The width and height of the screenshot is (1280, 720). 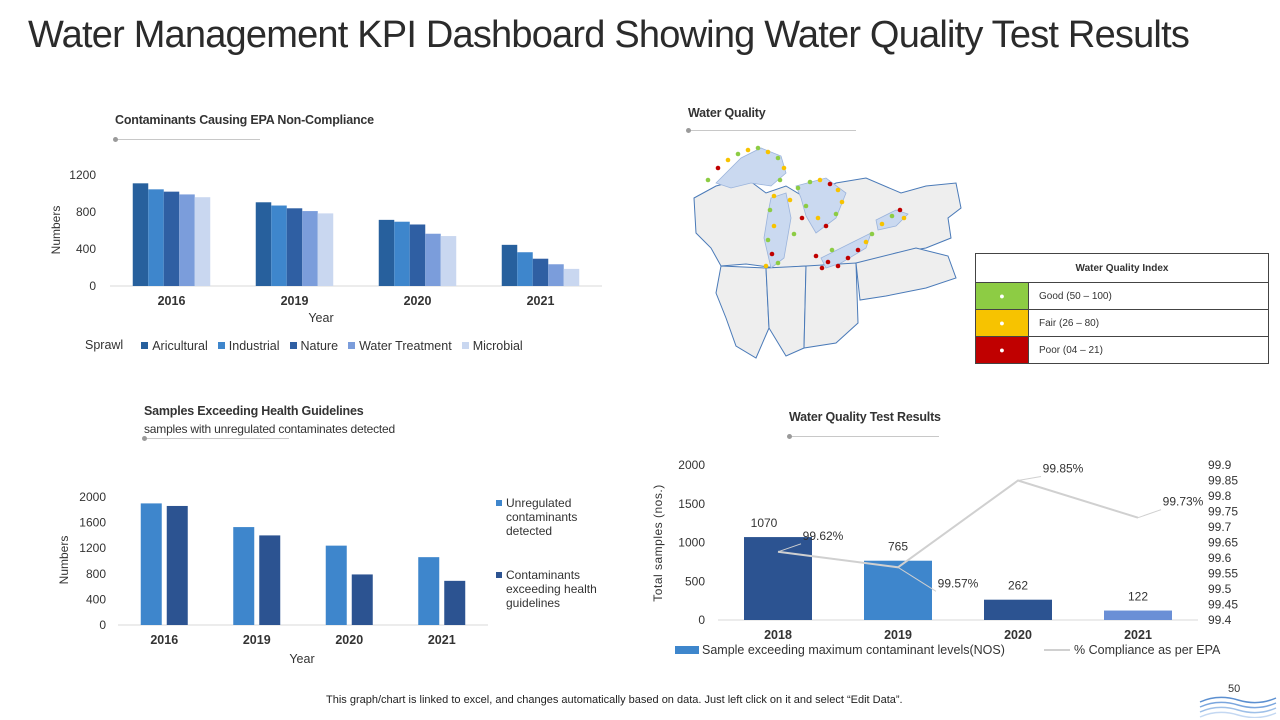 I want to click on poor-label: Poor (04 – 21), so click(x=1148, y=350).